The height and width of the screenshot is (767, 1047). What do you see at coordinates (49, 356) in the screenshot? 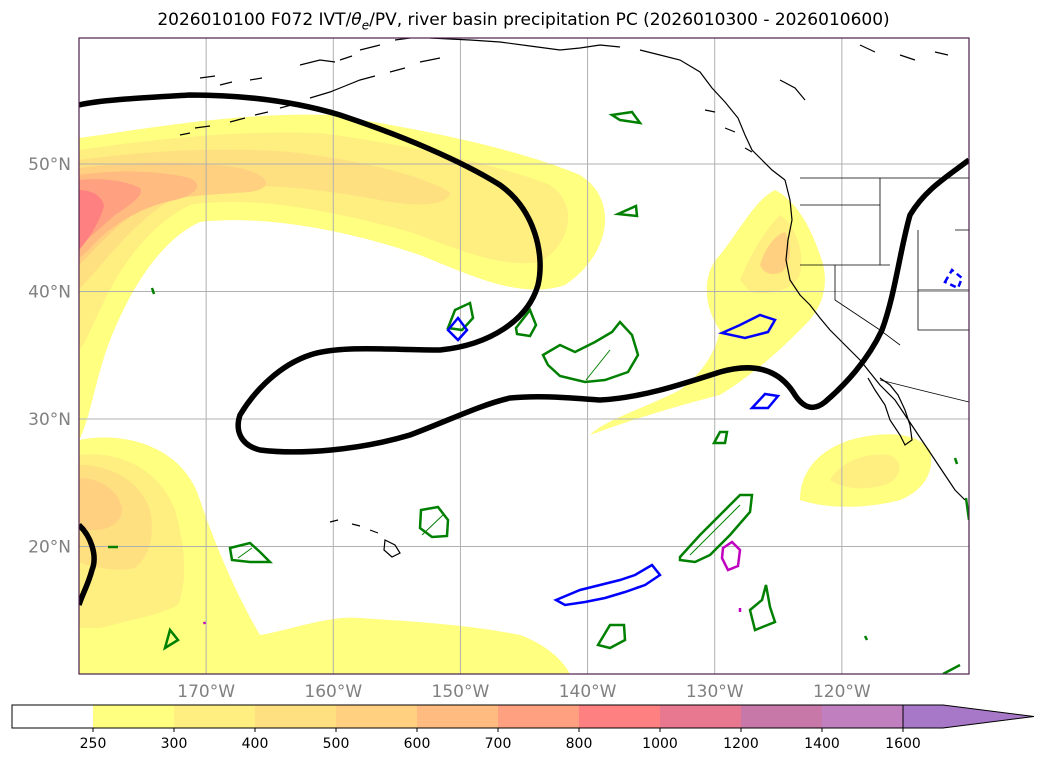
I see `lat-labels: 50°N 40°N 30°N 20°N` at bounding box center [49, 356].